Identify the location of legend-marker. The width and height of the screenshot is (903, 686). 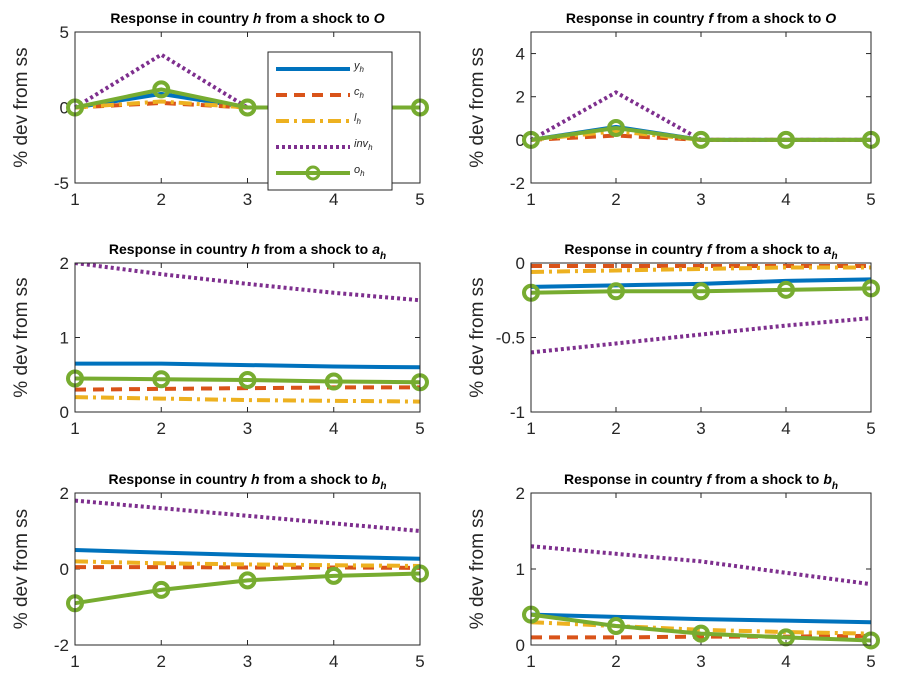
(313, 173).